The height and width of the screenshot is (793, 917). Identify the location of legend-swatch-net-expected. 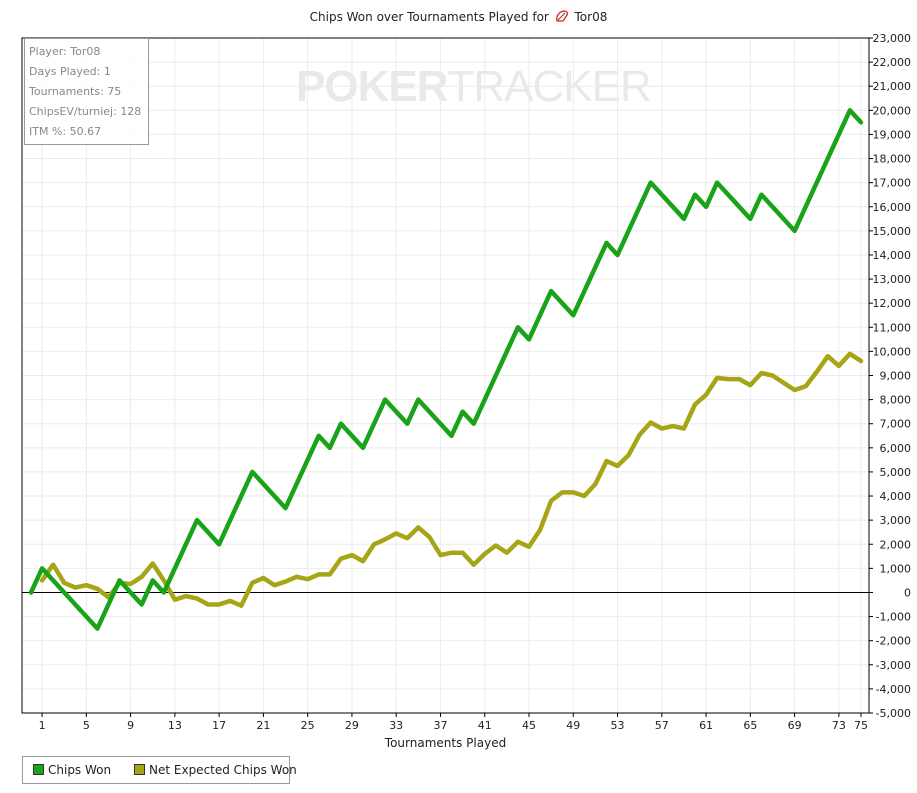
(139, 769).